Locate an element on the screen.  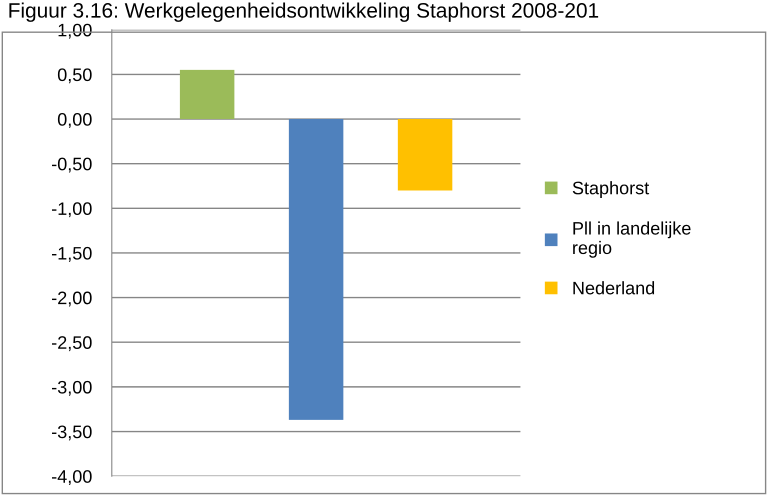
y-tick-label: -3,00 is located at coordinates (72, 388).